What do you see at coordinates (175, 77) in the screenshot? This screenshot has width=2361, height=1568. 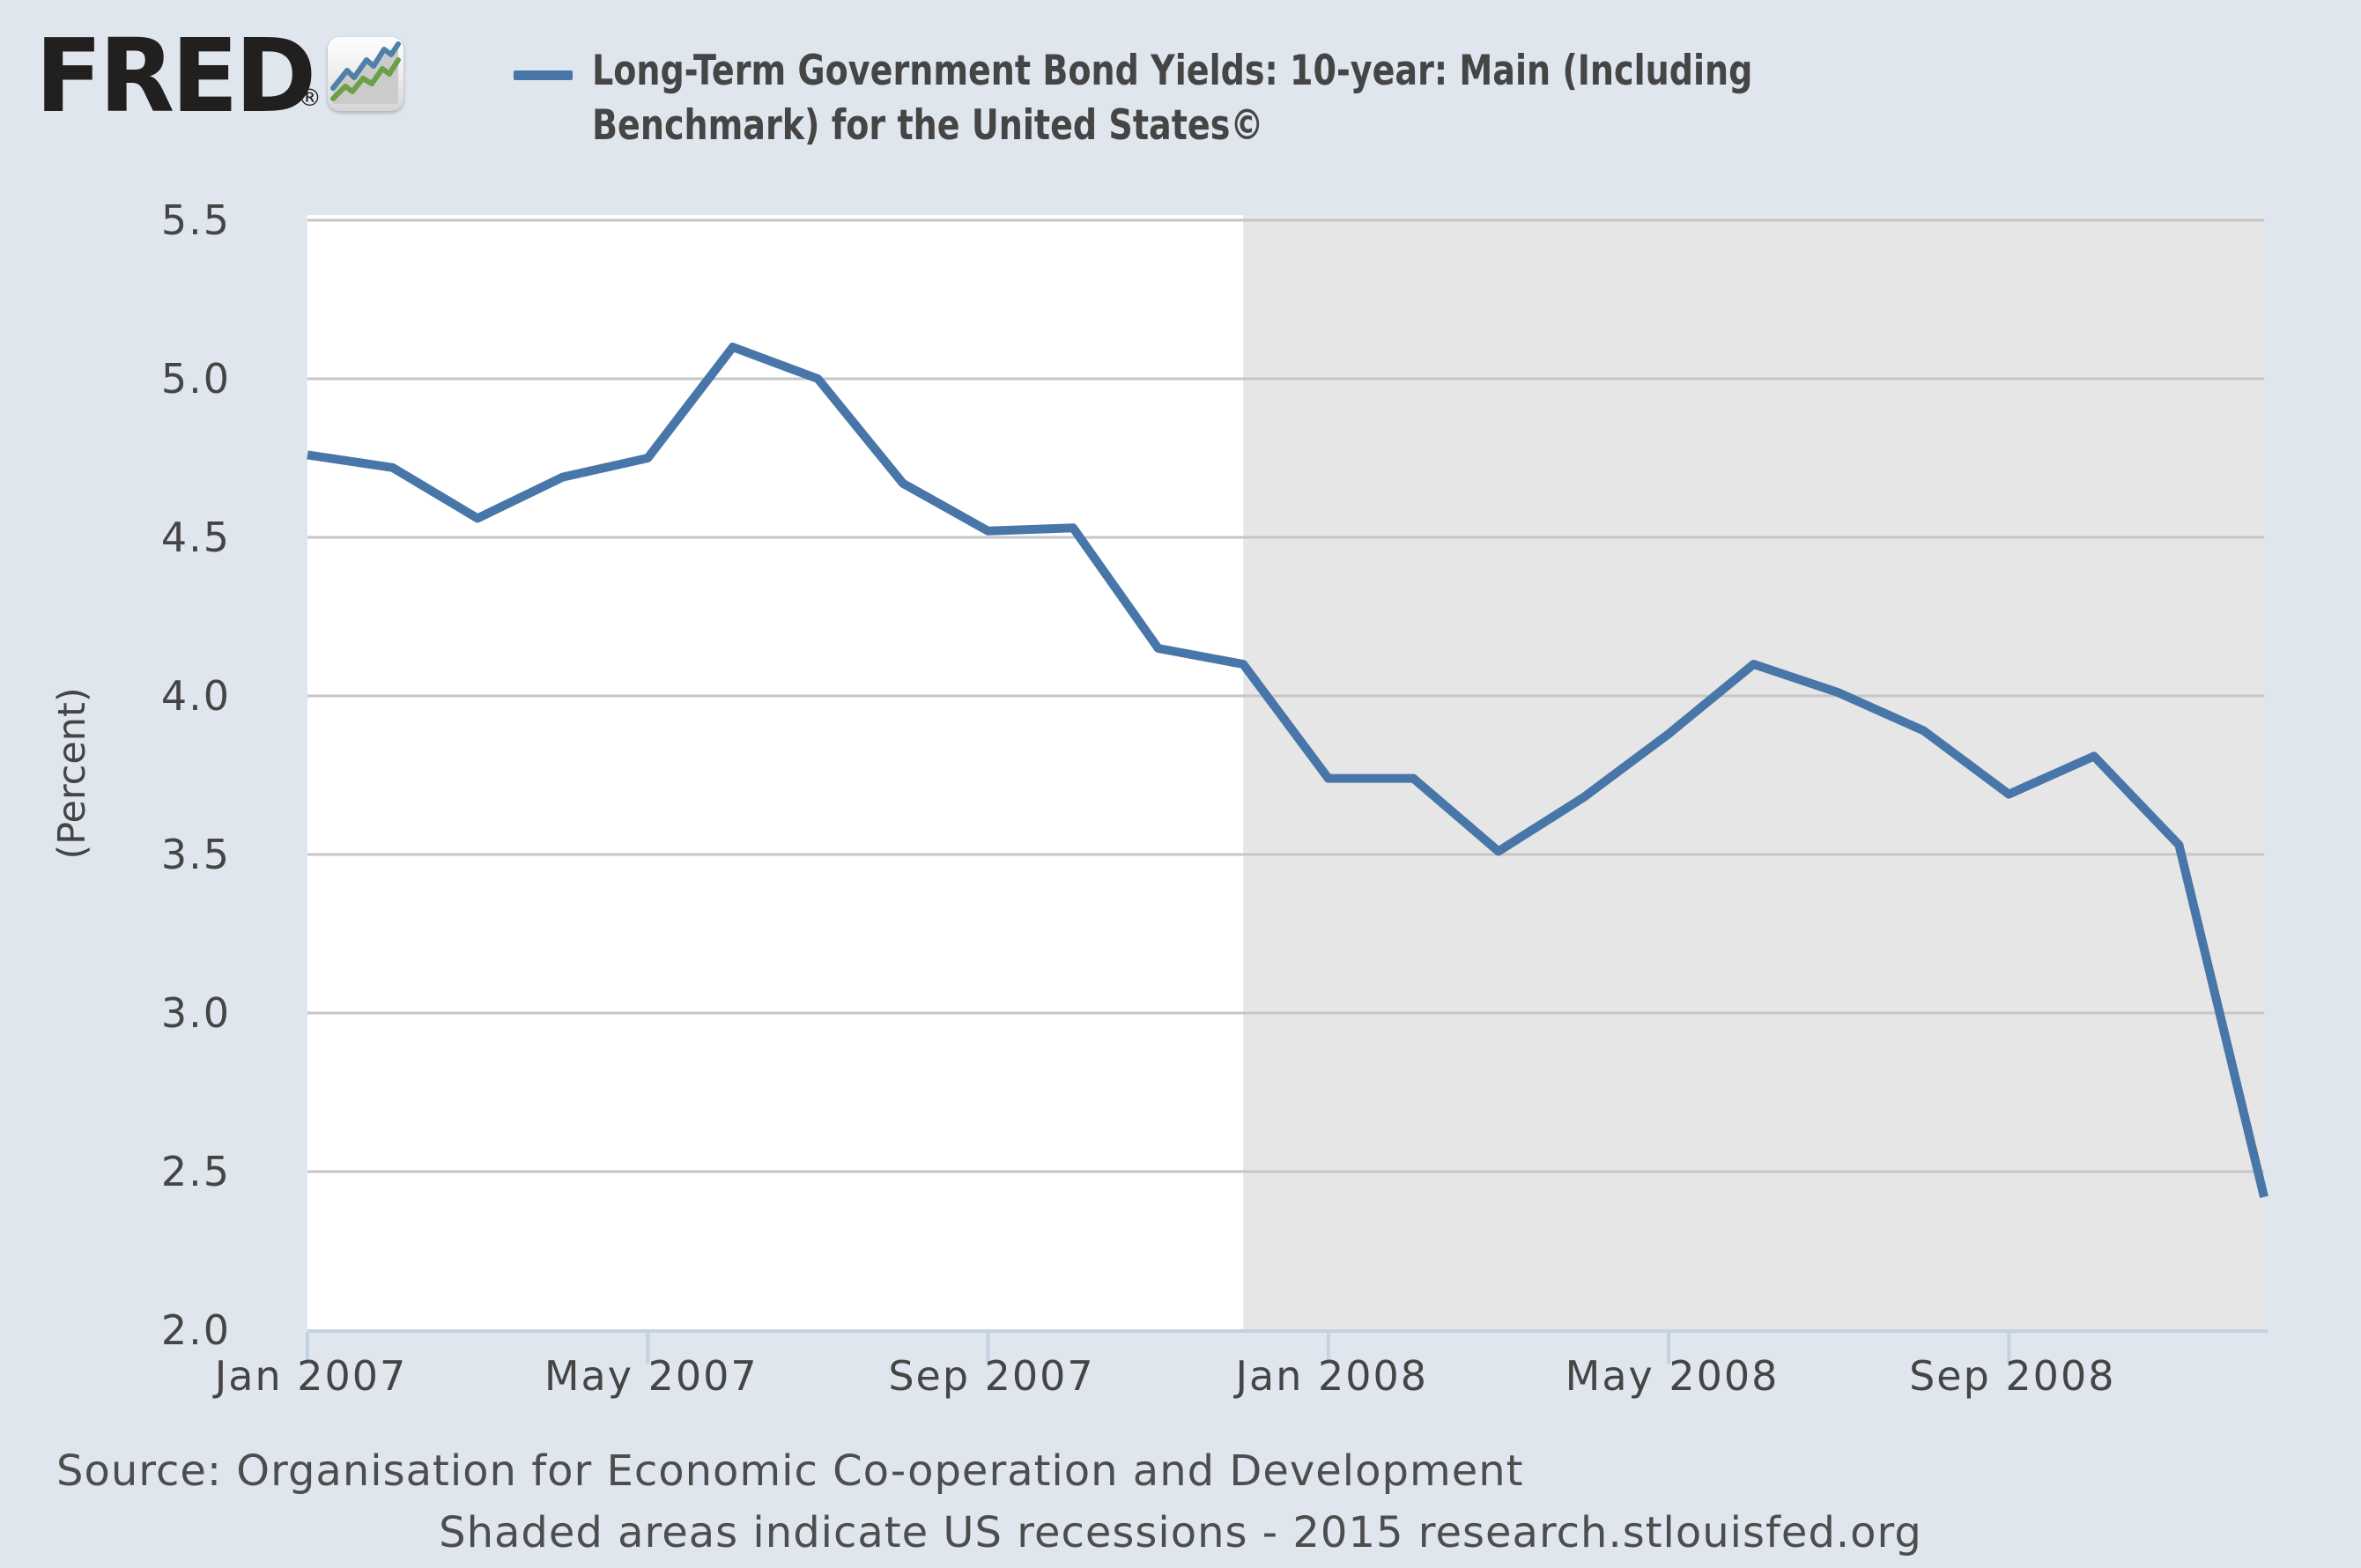 I see `fred-logo: FRED` at bounding box center [175, 77].